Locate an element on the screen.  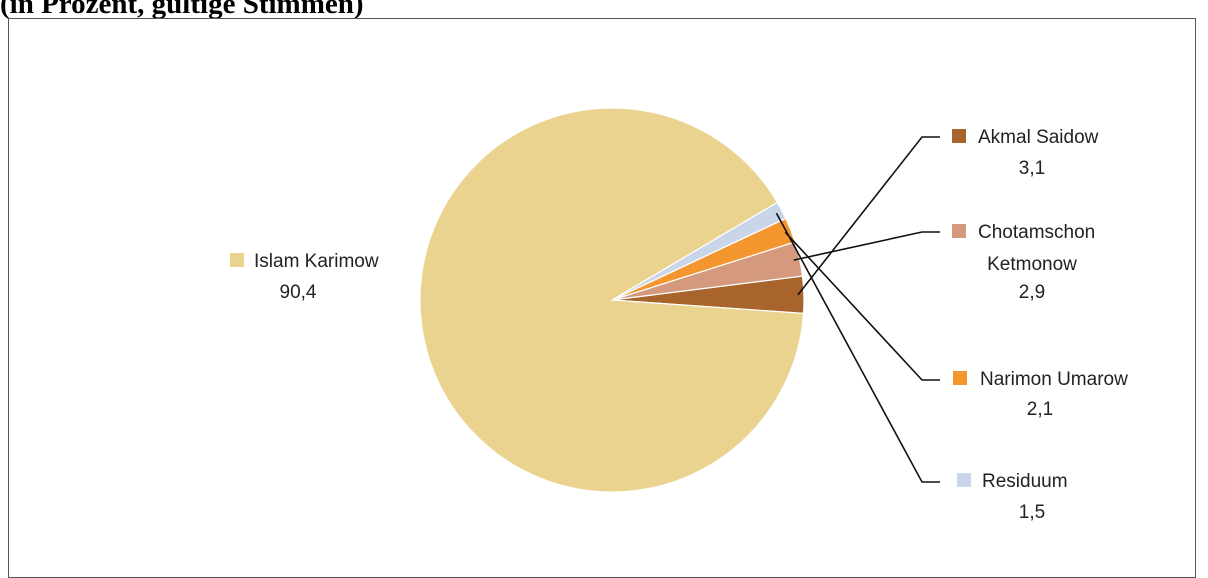
slice-name-label: Ketmonow is located at coordinates (1032, 264).